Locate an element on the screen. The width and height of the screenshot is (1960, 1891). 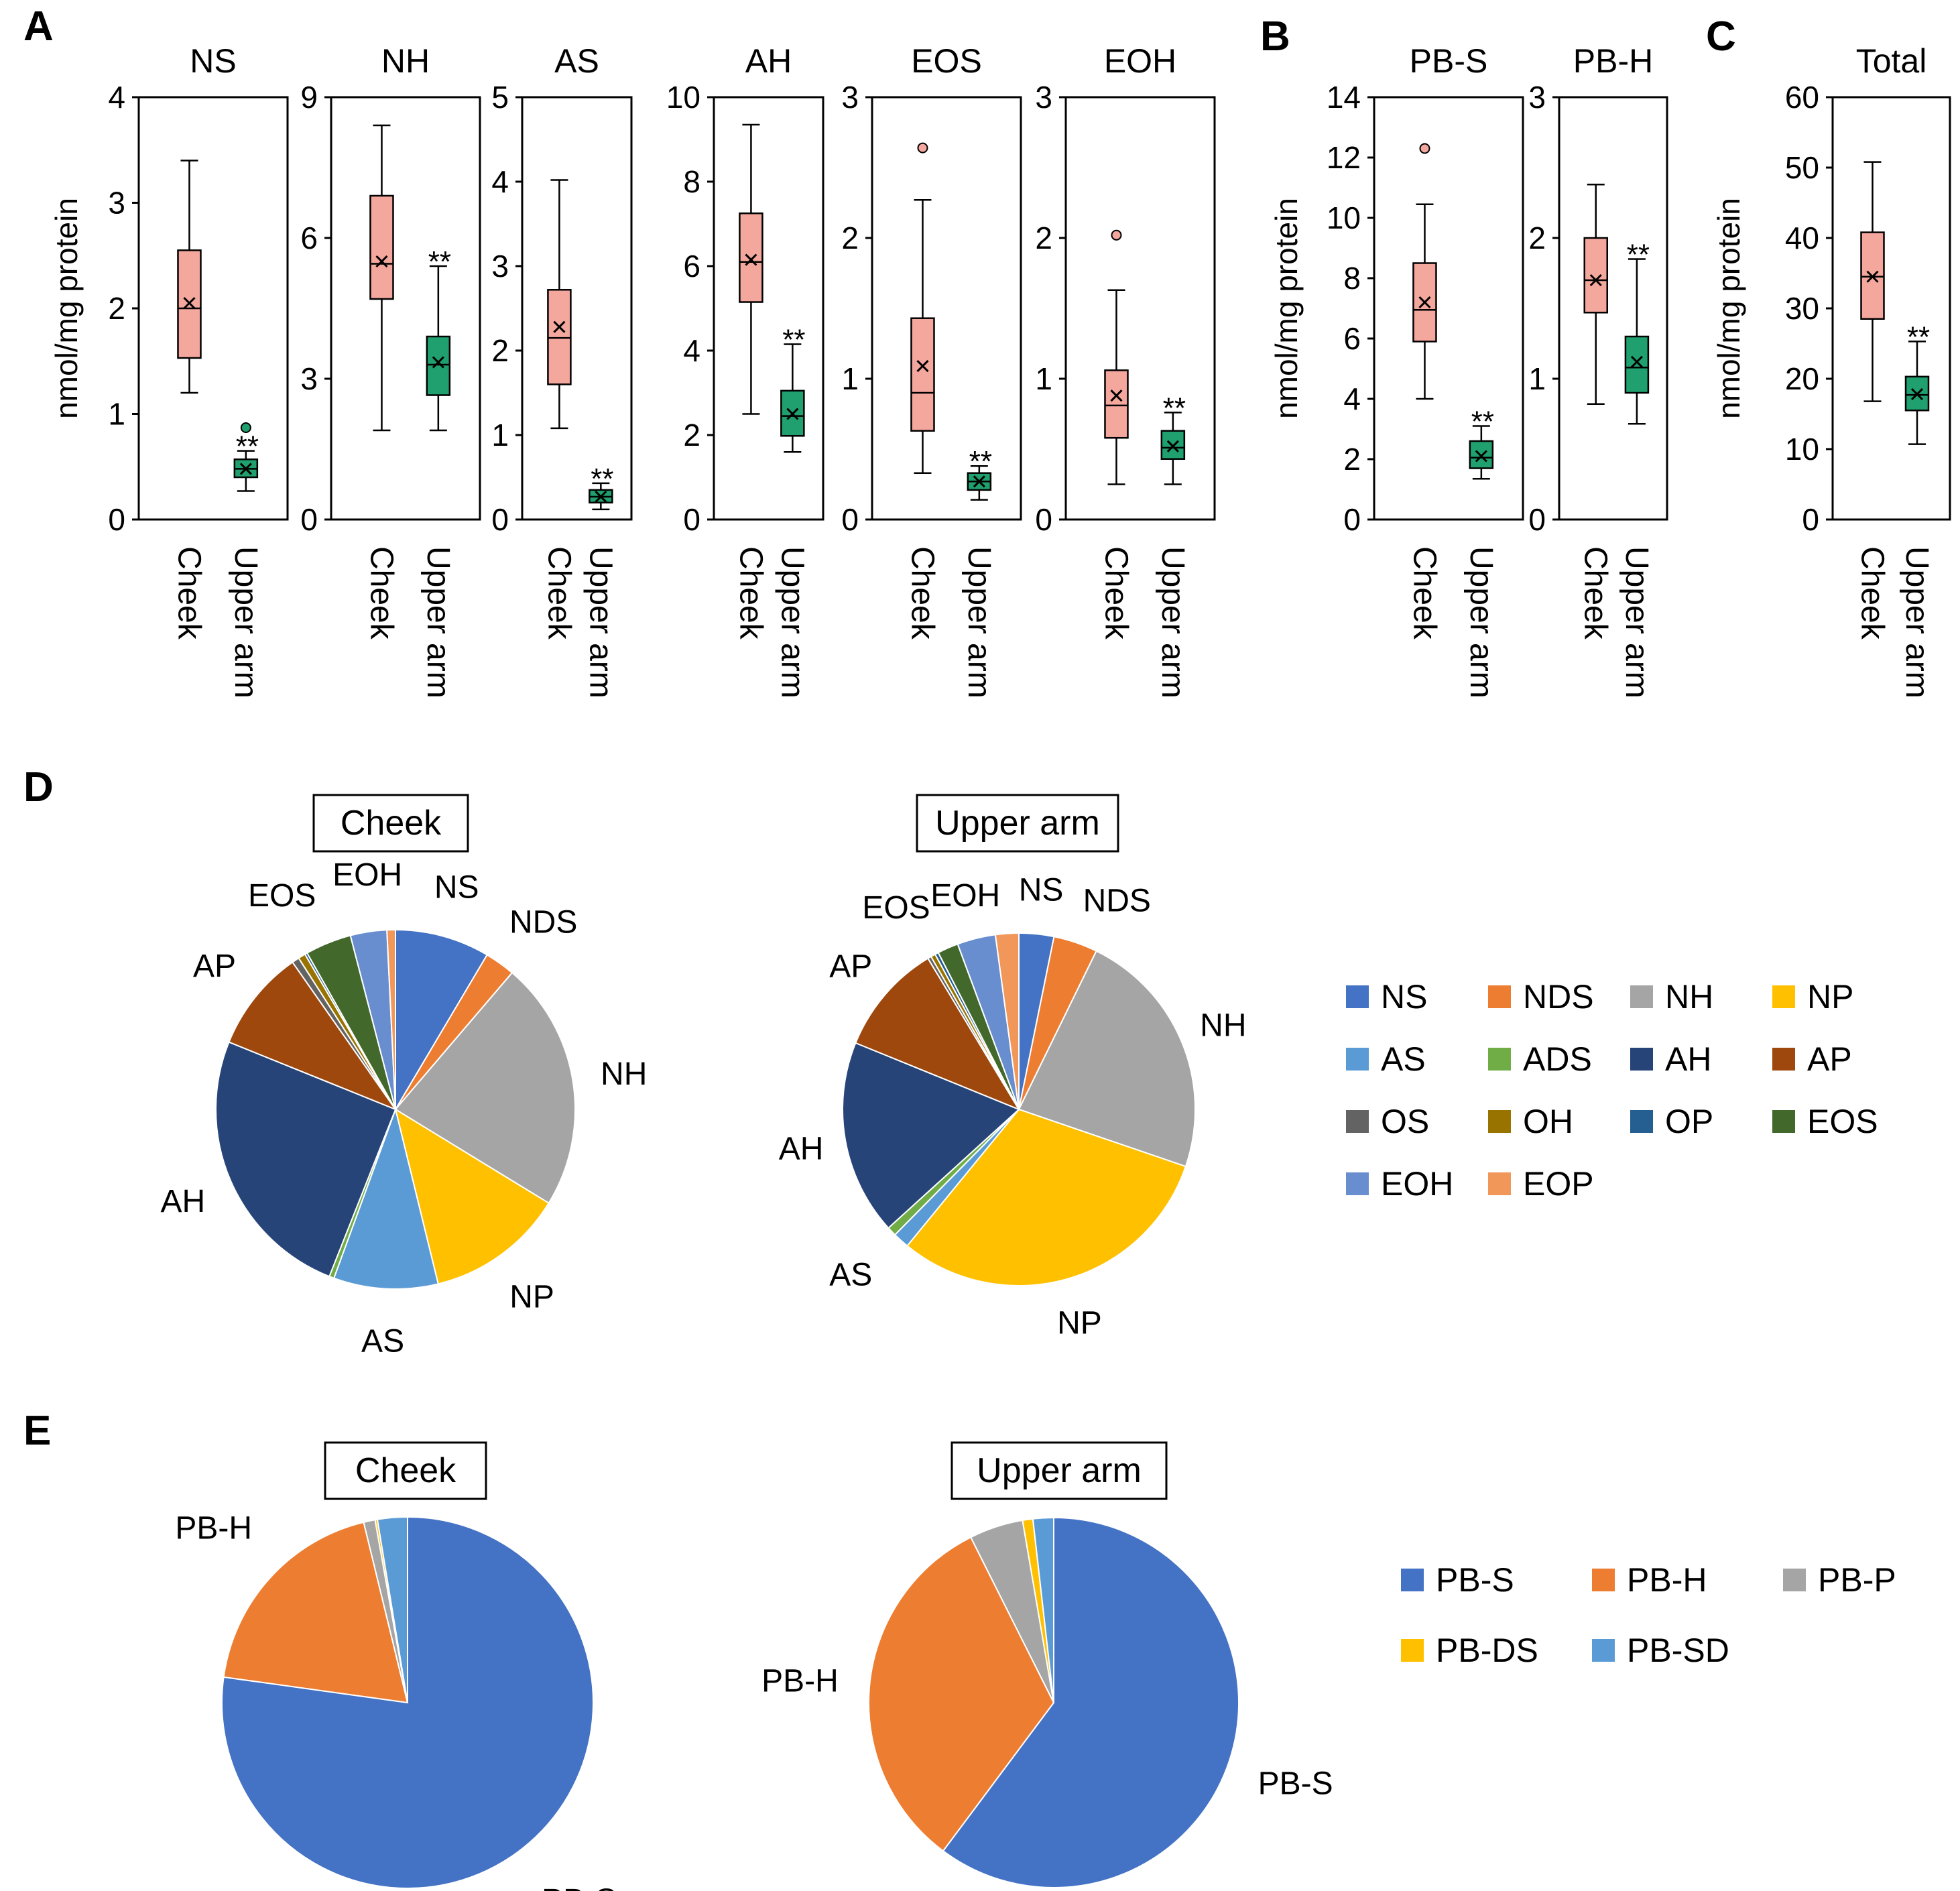
legend-label: AP is located at coordinates (1829, 1059).